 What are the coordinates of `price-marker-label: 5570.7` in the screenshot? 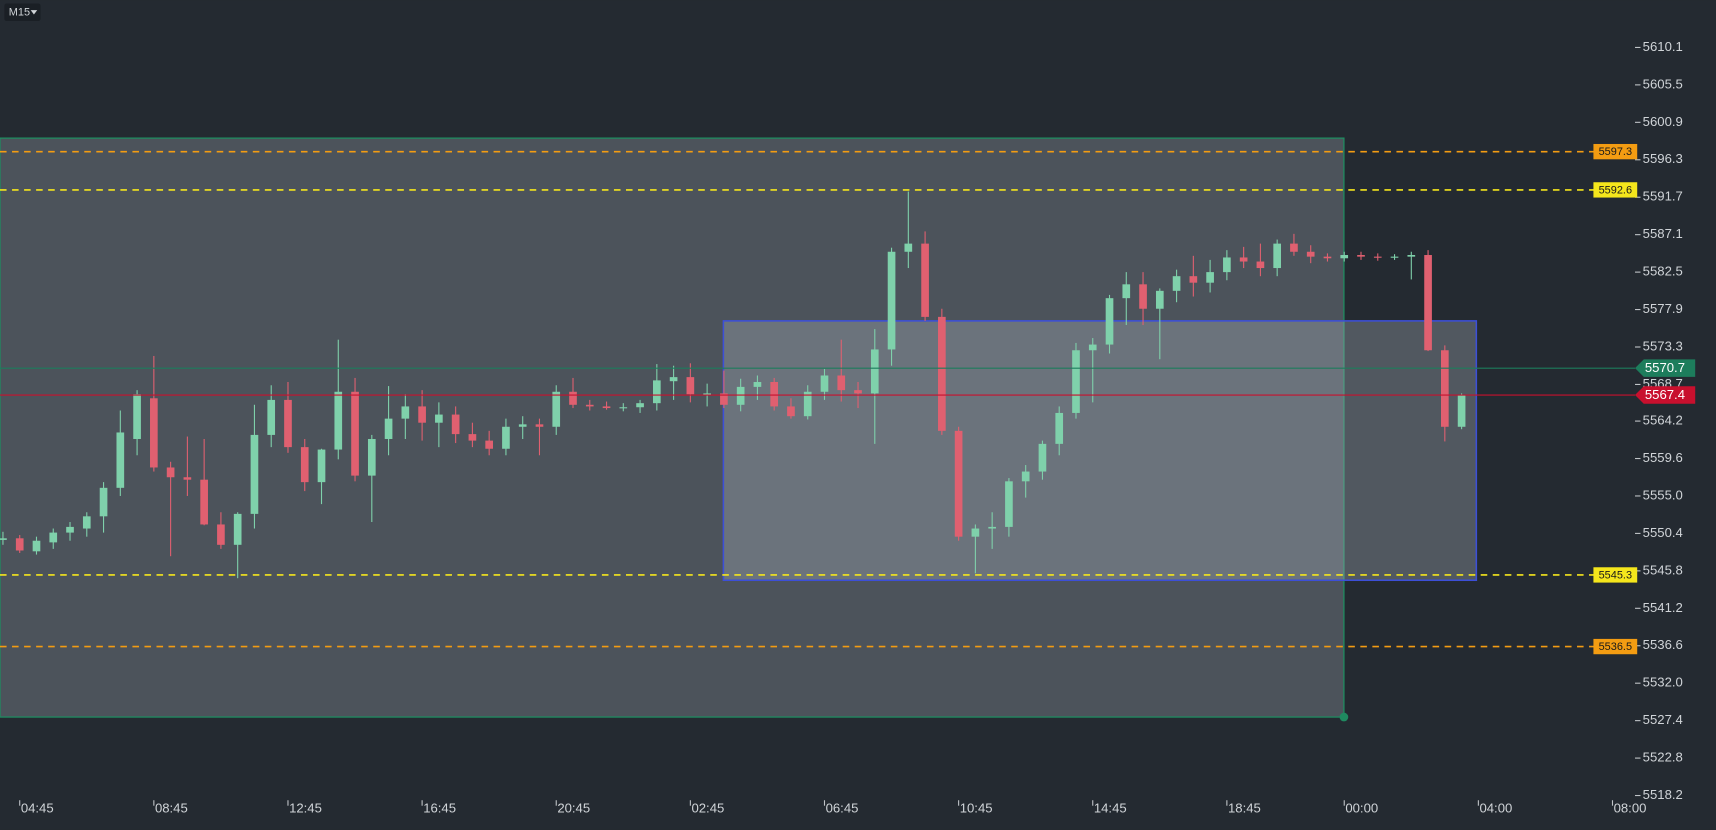 It's located at (1665, 367).